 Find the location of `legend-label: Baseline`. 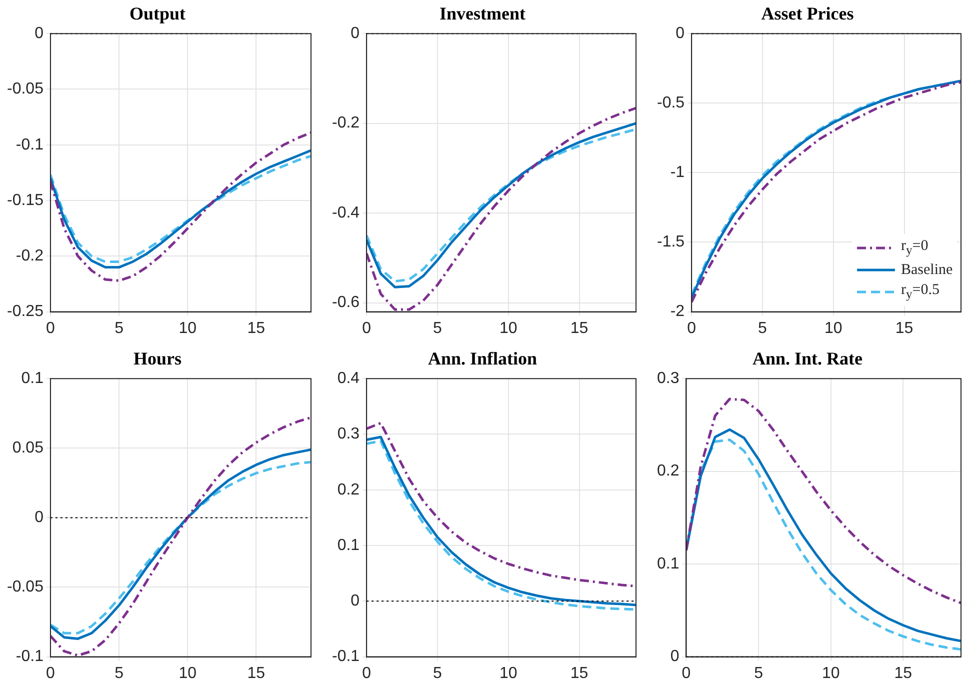

legend-label: Baseline is located at coordinates (927, 270).